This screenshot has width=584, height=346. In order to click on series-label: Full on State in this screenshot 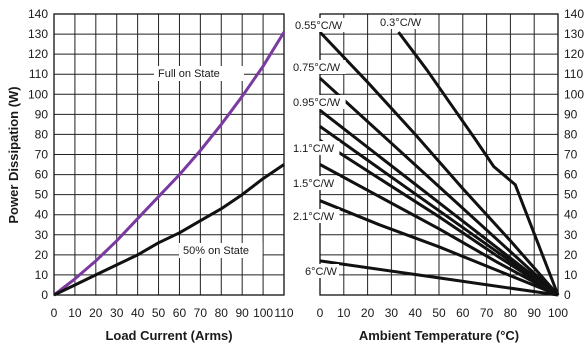, I will do `click(189, 74)`.